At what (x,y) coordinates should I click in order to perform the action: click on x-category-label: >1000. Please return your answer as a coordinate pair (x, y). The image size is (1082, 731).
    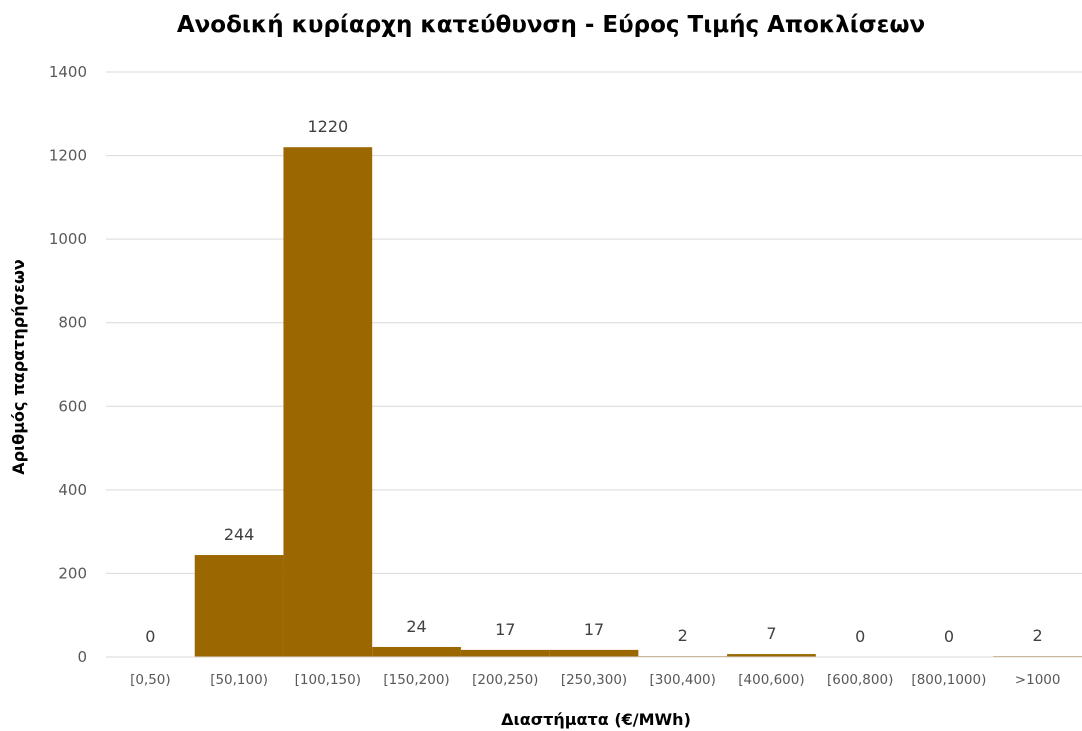
    Looking at the image, I should click on (1038, 680).